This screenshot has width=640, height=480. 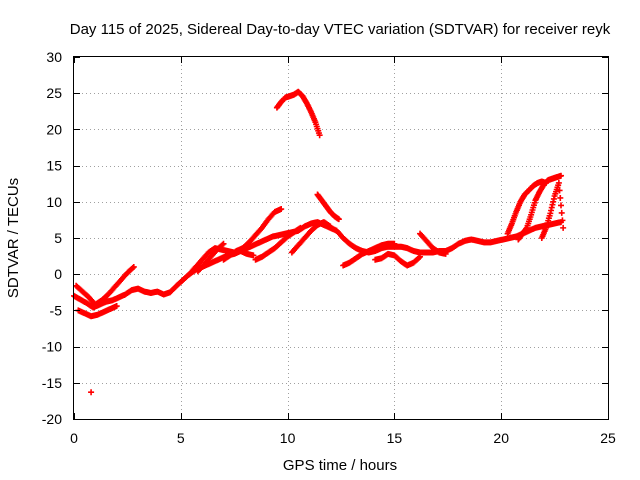 I want to click on y-tick-labels: -20 -15 -10 -5 0 5 10 15 20 25 30, so click(x=52, y=238).